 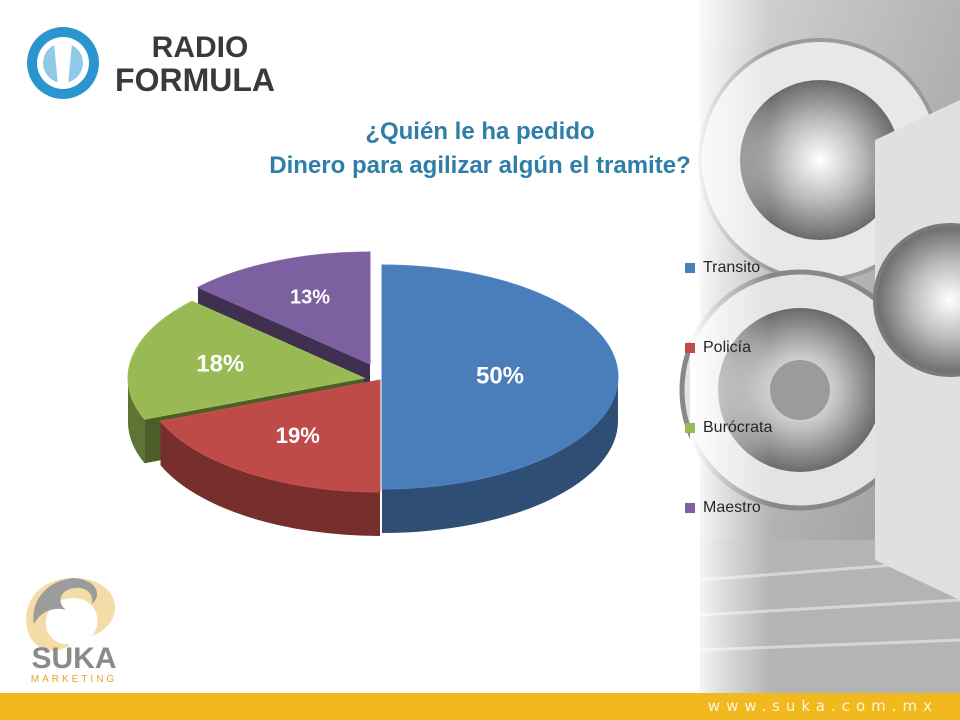 I want to click on radio-logo-line2: FORMULA, so click(x=195, y=80).